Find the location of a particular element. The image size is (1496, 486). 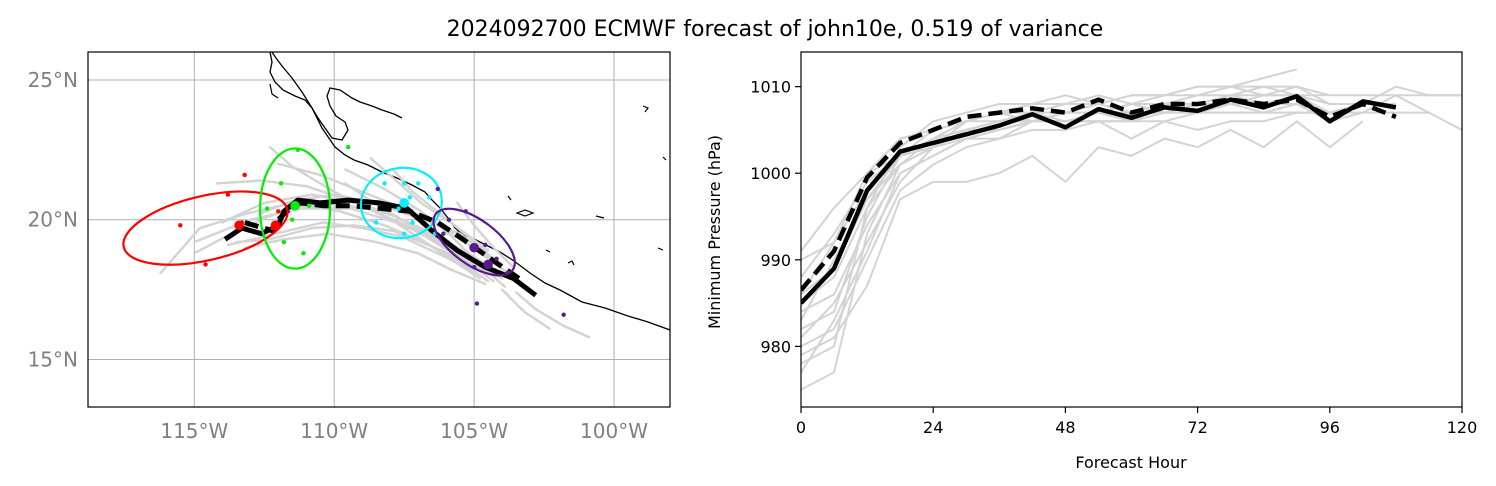

lat-tick-label: 15°N is located at coordinates (53, 359).